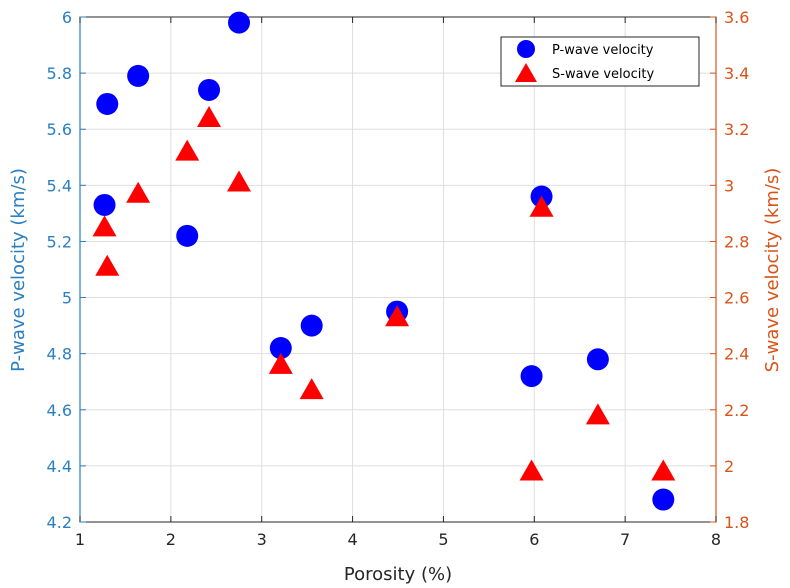 Image resolution: width=790 pixels, height=588 pixels. I want to click on left-y-tick-label: 6, so click(67, 17).